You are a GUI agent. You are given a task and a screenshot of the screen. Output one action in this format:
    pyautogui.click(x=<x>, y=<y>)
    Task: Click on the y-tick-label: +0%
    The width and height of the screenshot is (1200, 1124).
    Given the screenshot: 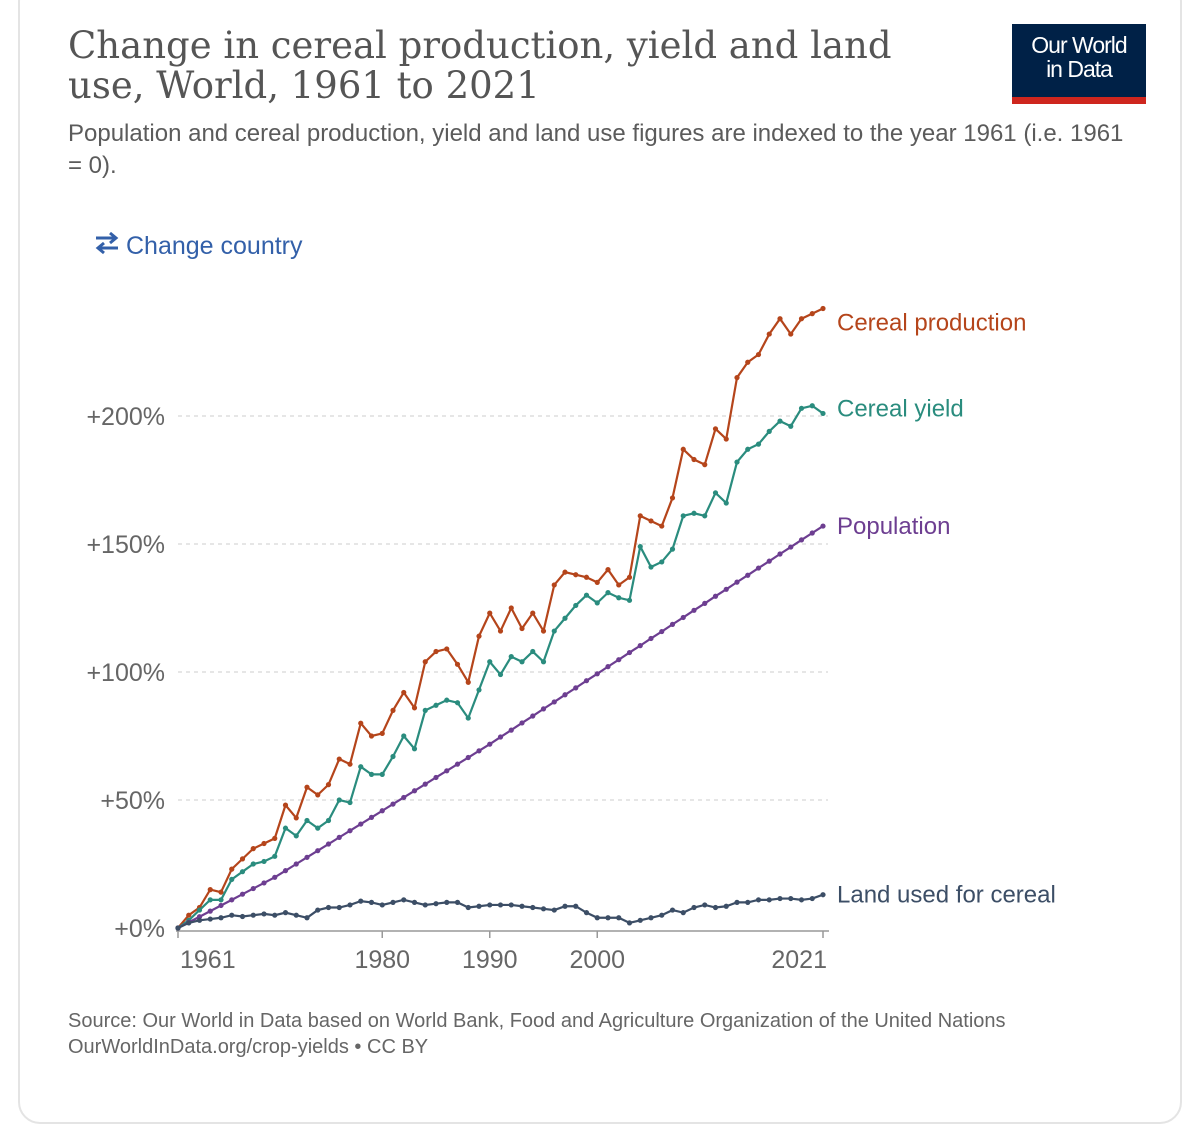 What is the action you would take?
    pyautogui.click(x=139, y=929)
    